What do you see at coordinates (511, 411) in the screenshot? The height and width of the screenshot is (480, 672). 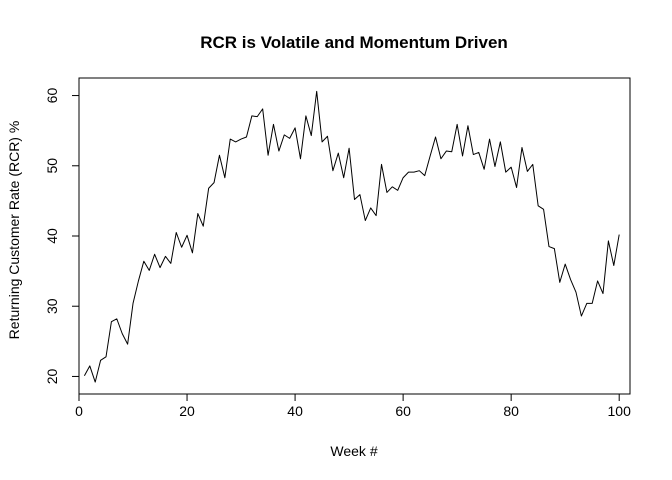 I see `x-tick-label: 80` at bounding box center [511, 411].